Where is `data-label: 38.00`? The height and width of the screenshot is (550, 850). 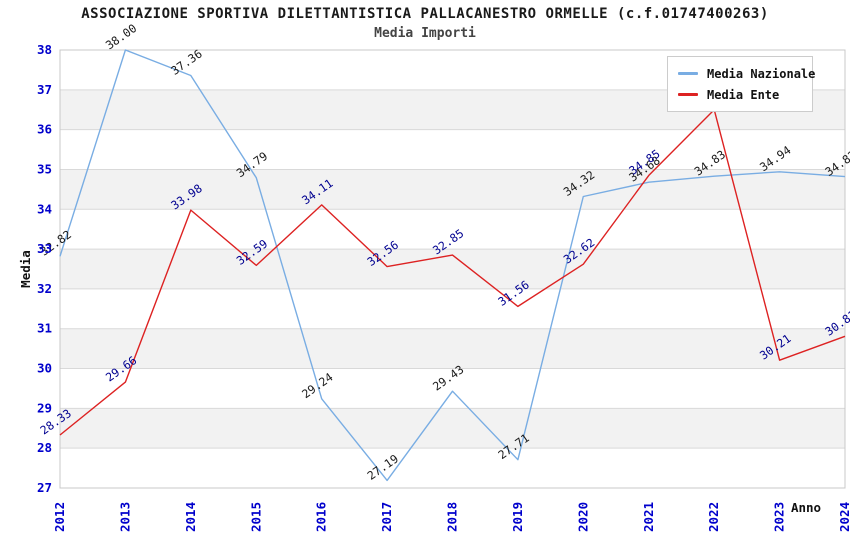 data-label: 38.00 is located at coordinates (121, 36).